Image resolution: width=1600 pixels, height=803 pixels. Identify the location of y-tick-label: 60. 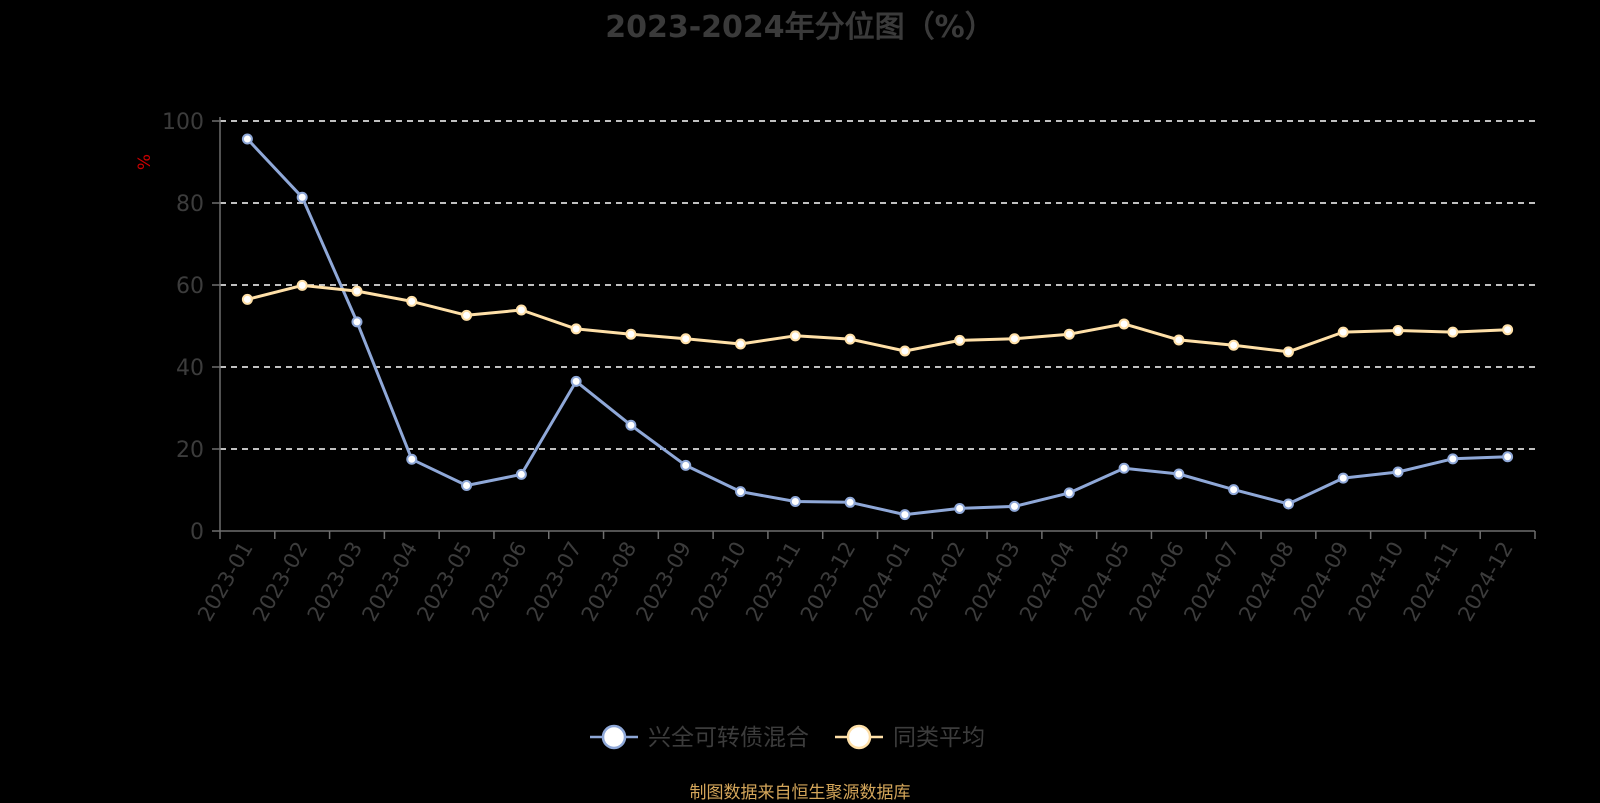
(190, 286).